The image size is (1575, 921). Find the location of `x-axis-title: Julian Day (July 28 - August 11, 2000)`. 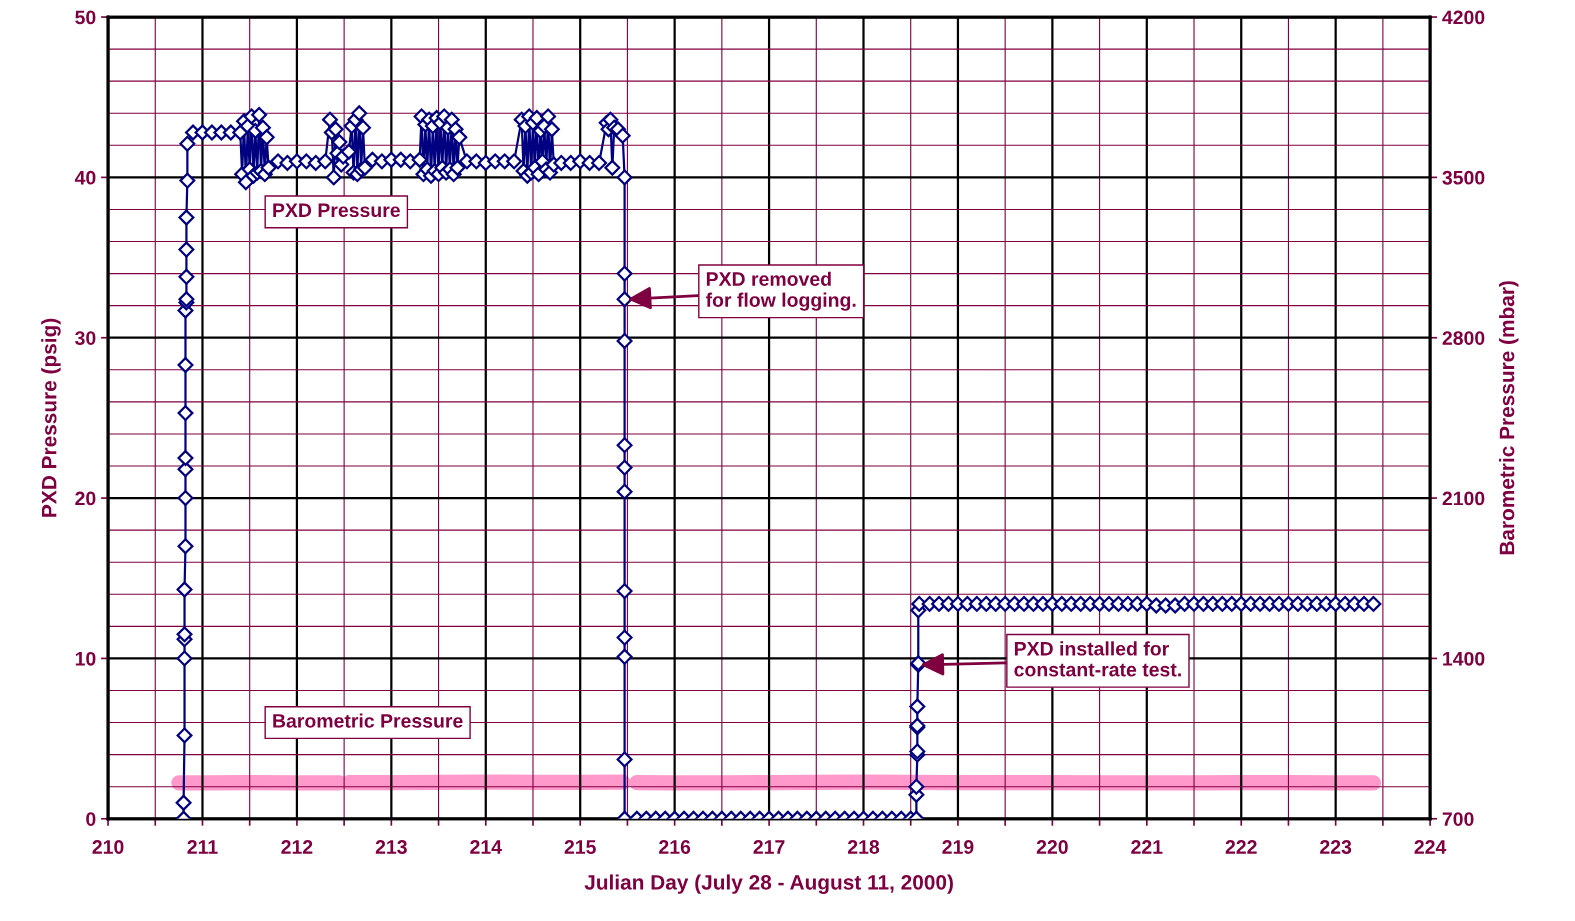

x-axis-title: Julian Day (July 28 - August 11, 2000) is located at coordinates (768, 884).